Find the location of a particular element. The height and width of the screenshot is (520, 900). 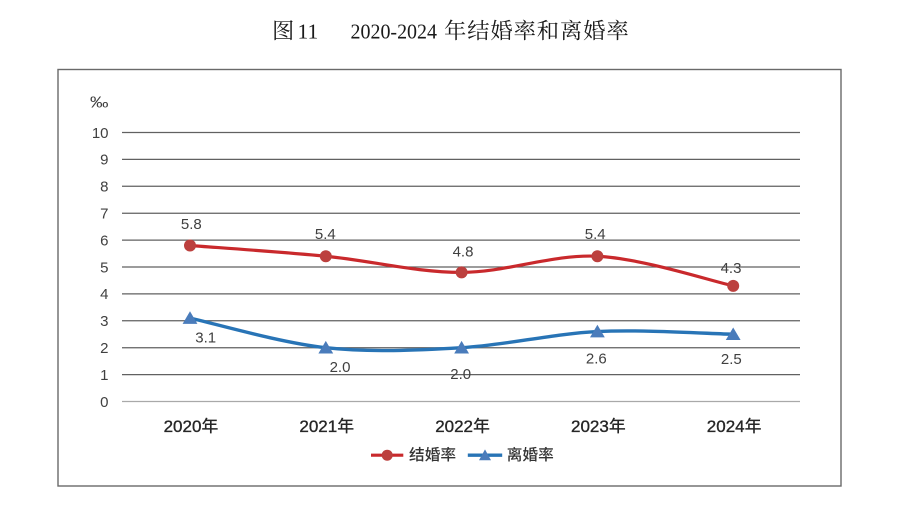

svg-text: 8 is located at coordinates (104, 187).